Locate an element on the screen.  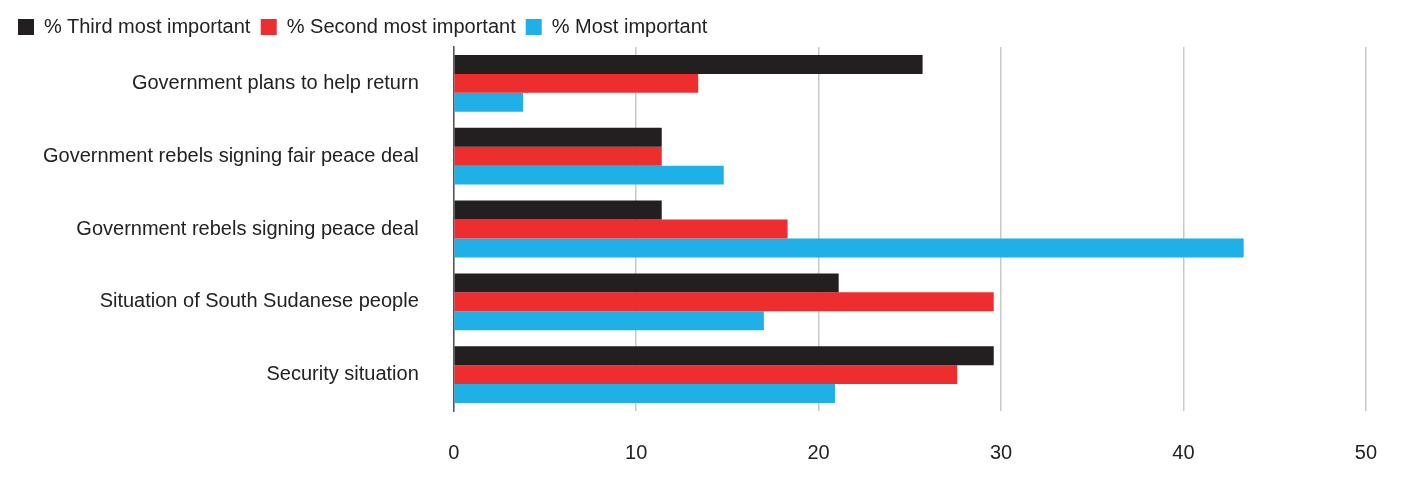
y-tick-label: Government rebels signing peace deal is located at coordinates (247, 227).